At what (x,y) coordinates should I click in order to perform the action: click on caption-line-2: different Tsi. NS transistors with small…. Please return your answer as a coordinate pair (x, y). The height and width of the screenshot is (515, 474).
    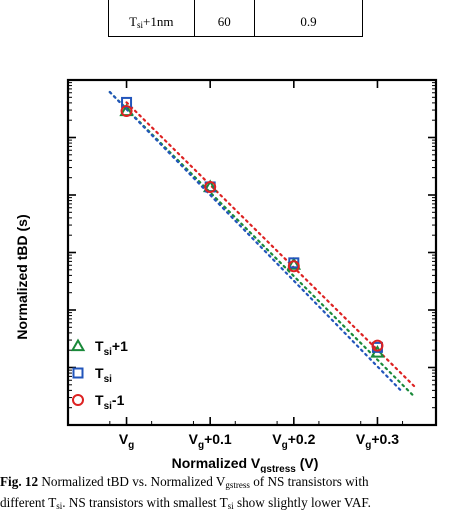
    Looking at the image, I should click on (185, 503).